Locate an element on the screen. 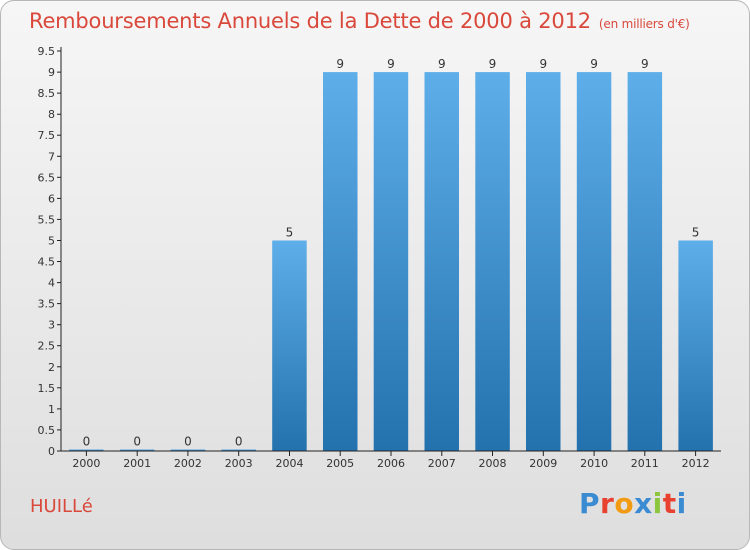 This screenshot has height=550, width=750. data-label-2001: 0 is located at coordinates (137, 442).